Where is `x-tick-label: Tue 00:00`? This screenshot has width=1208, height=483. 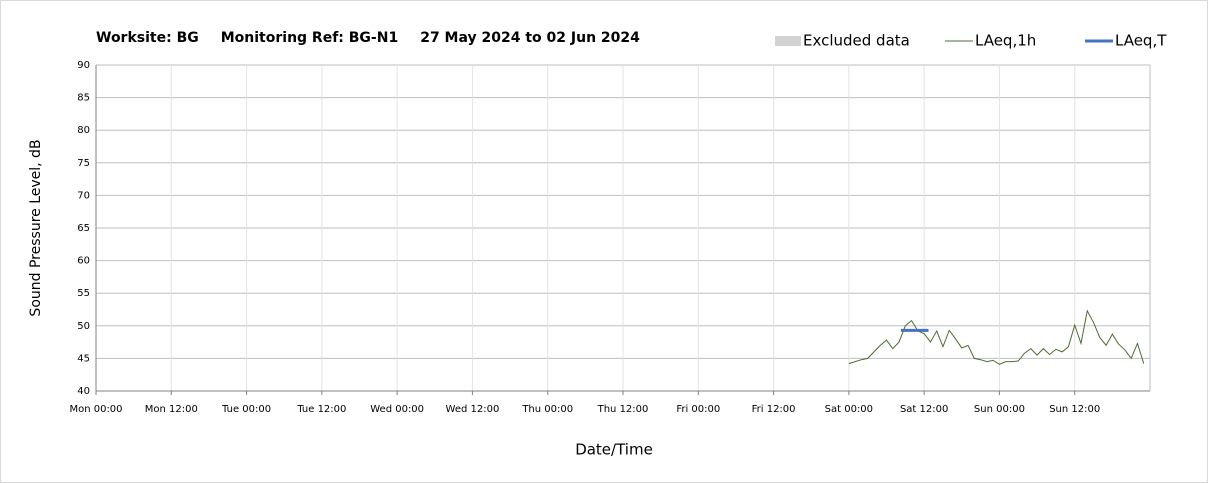
x-tick-label: Tue 00:00 is located at coordinates (246, 409).